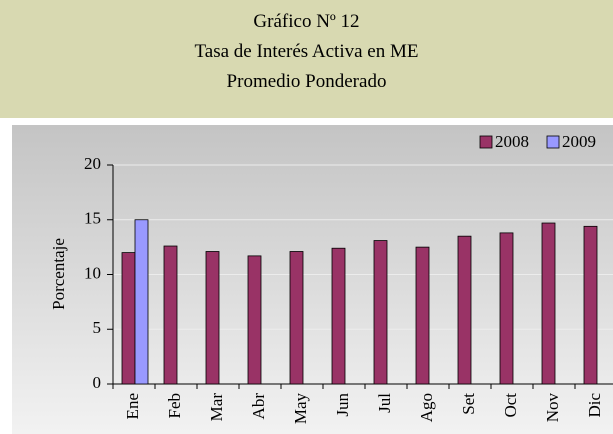 The height and width of the screenshot is (434, 613). I want to click on x-tick-label: Abr, so click(258, 406).